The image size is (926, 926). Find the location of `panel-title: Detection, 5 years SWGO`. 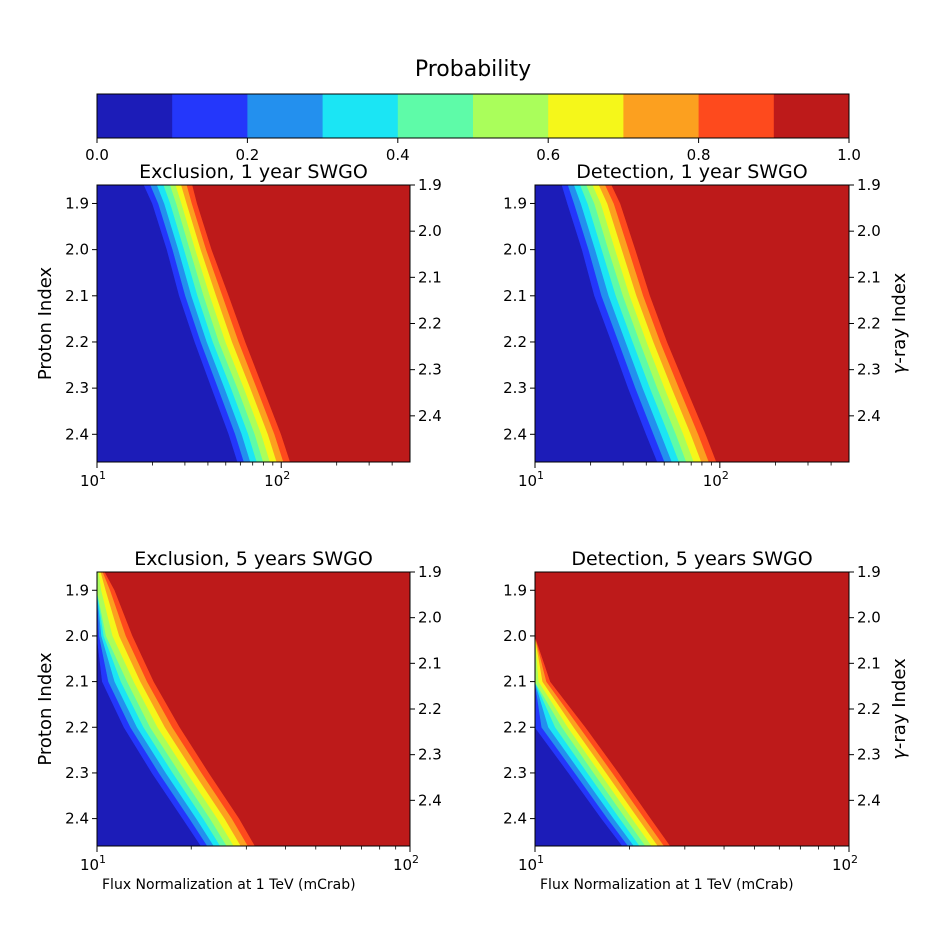

panel-title: Detection, 5 years SWGO is located at coordinates (691, 559).